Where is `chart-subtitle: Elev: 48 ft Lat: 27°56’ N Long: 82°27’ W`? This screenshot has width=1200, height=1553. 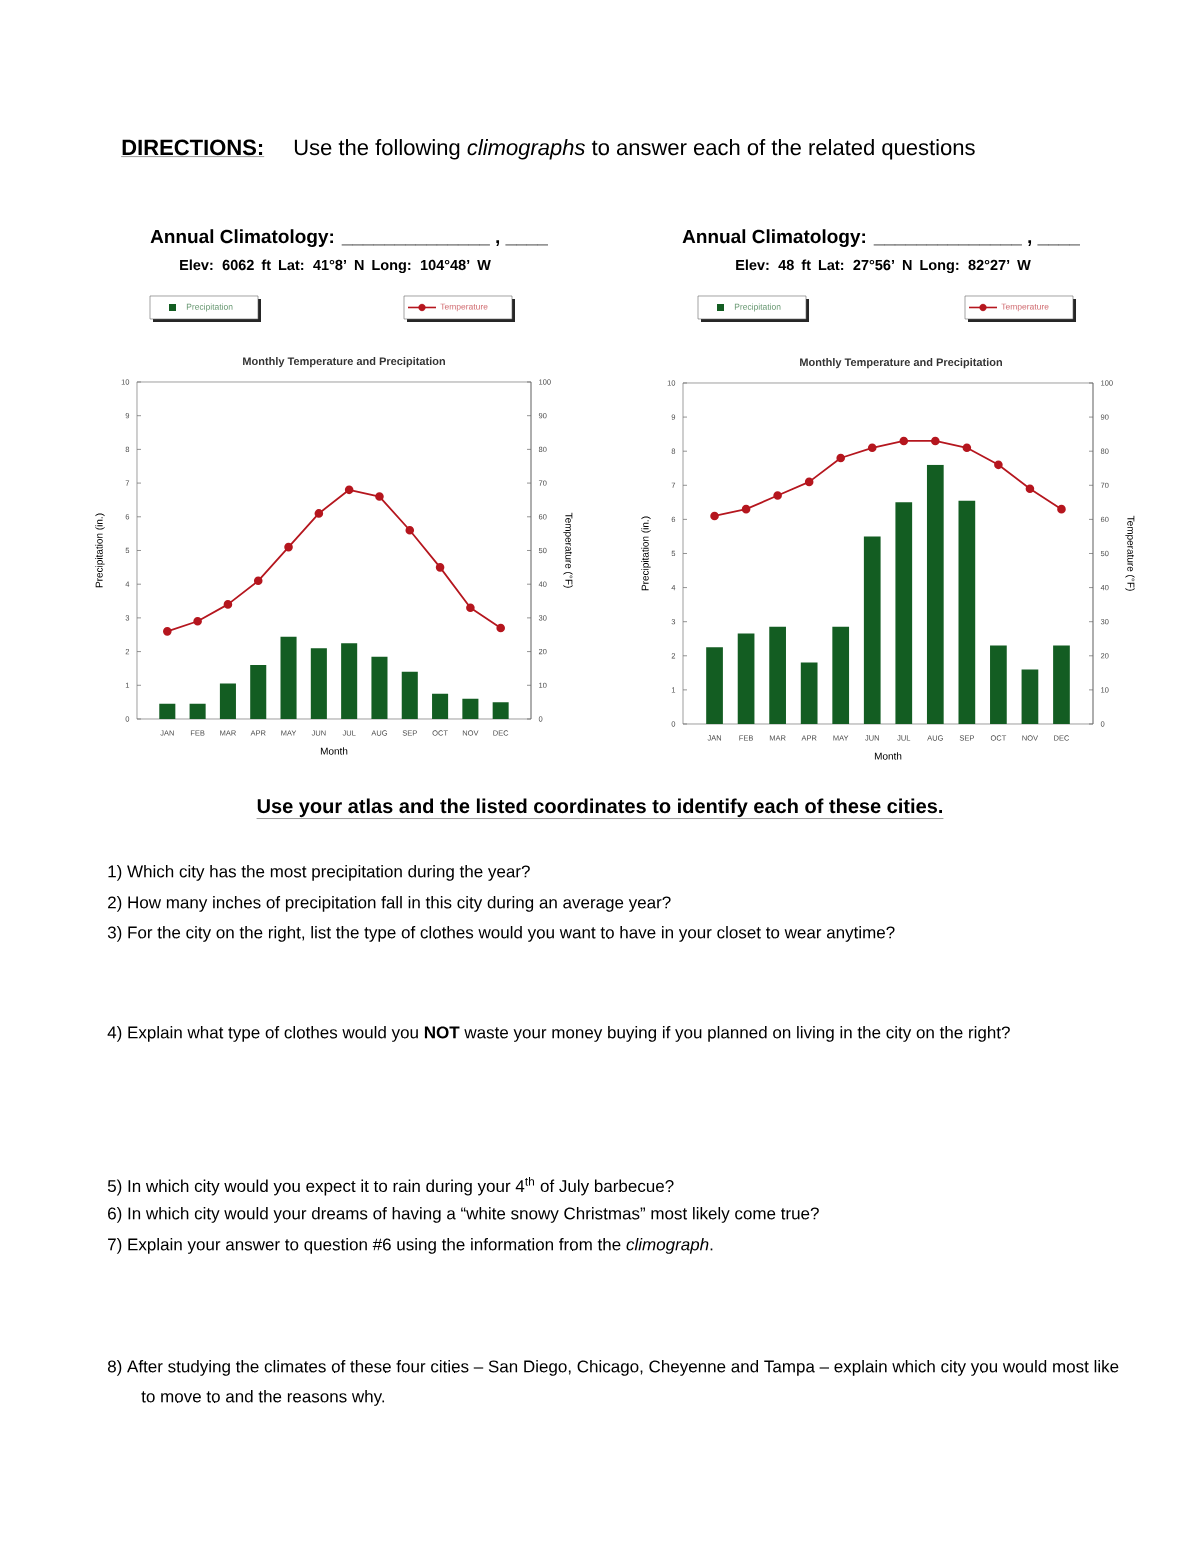 chart-subtitle: Elev: 48 ft Lat: 27°56’ N Long: 82°27’ W is located at coordinates (883, 266).